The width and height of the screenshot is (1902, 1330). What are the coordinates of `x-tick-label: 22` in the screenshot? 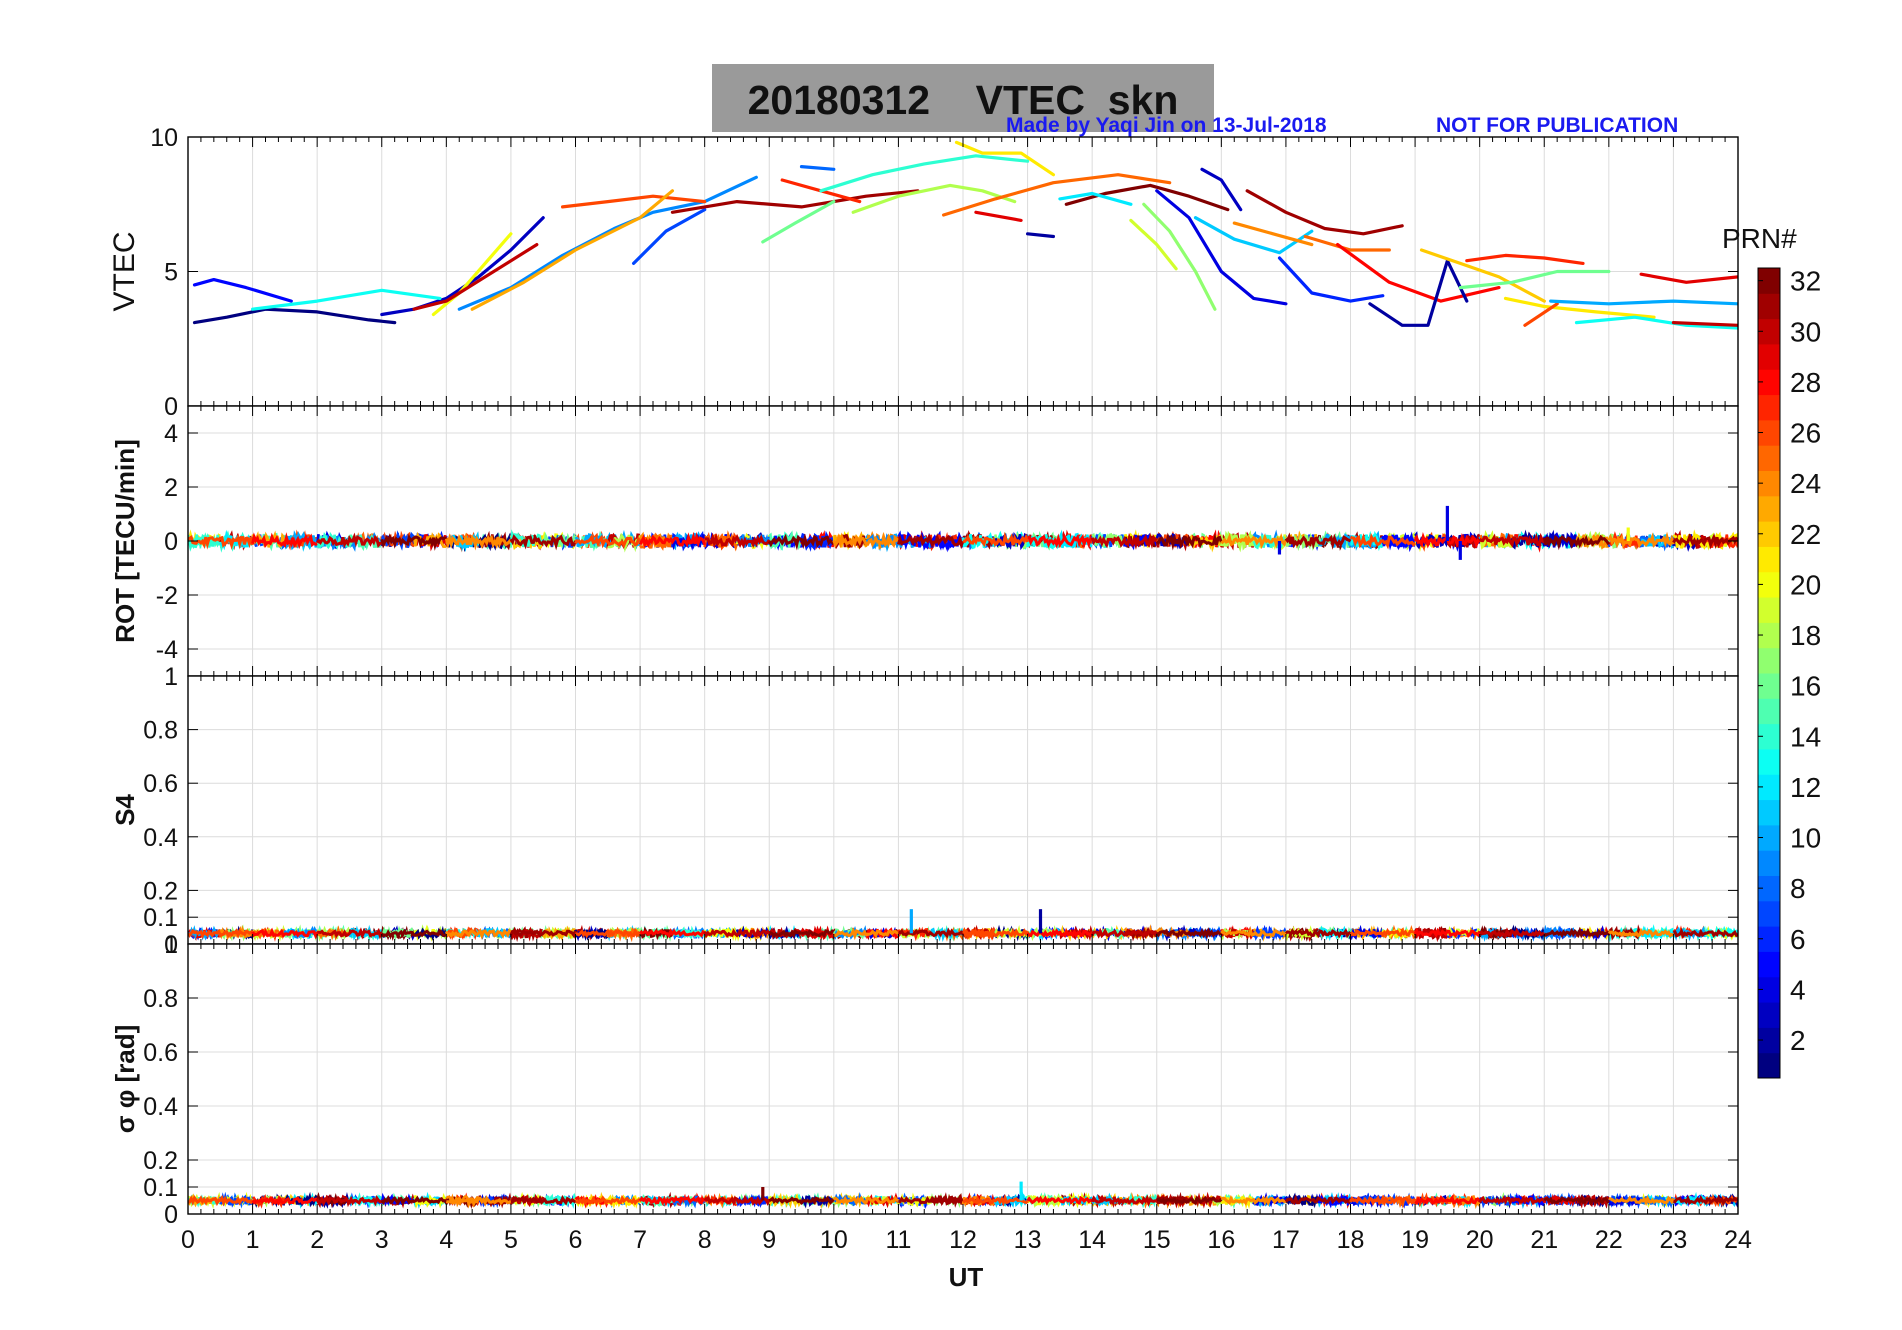 It's located at (1609, 1240).